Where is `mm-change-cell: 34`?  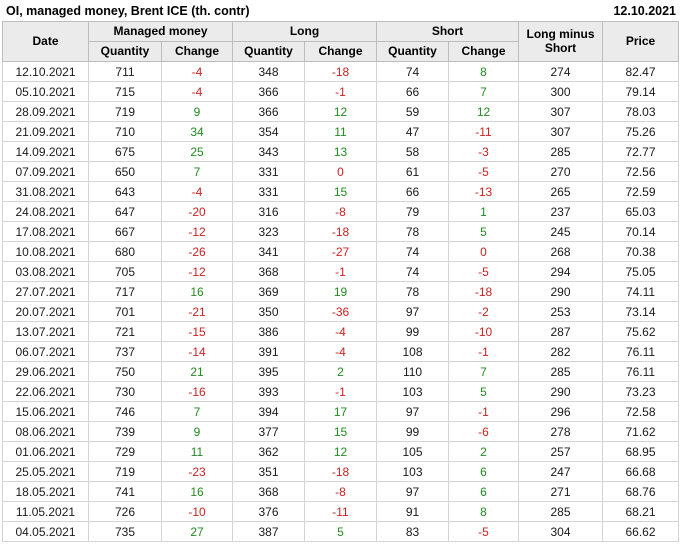 mm-change-cell: 34 is located at coordinates (197, 131).